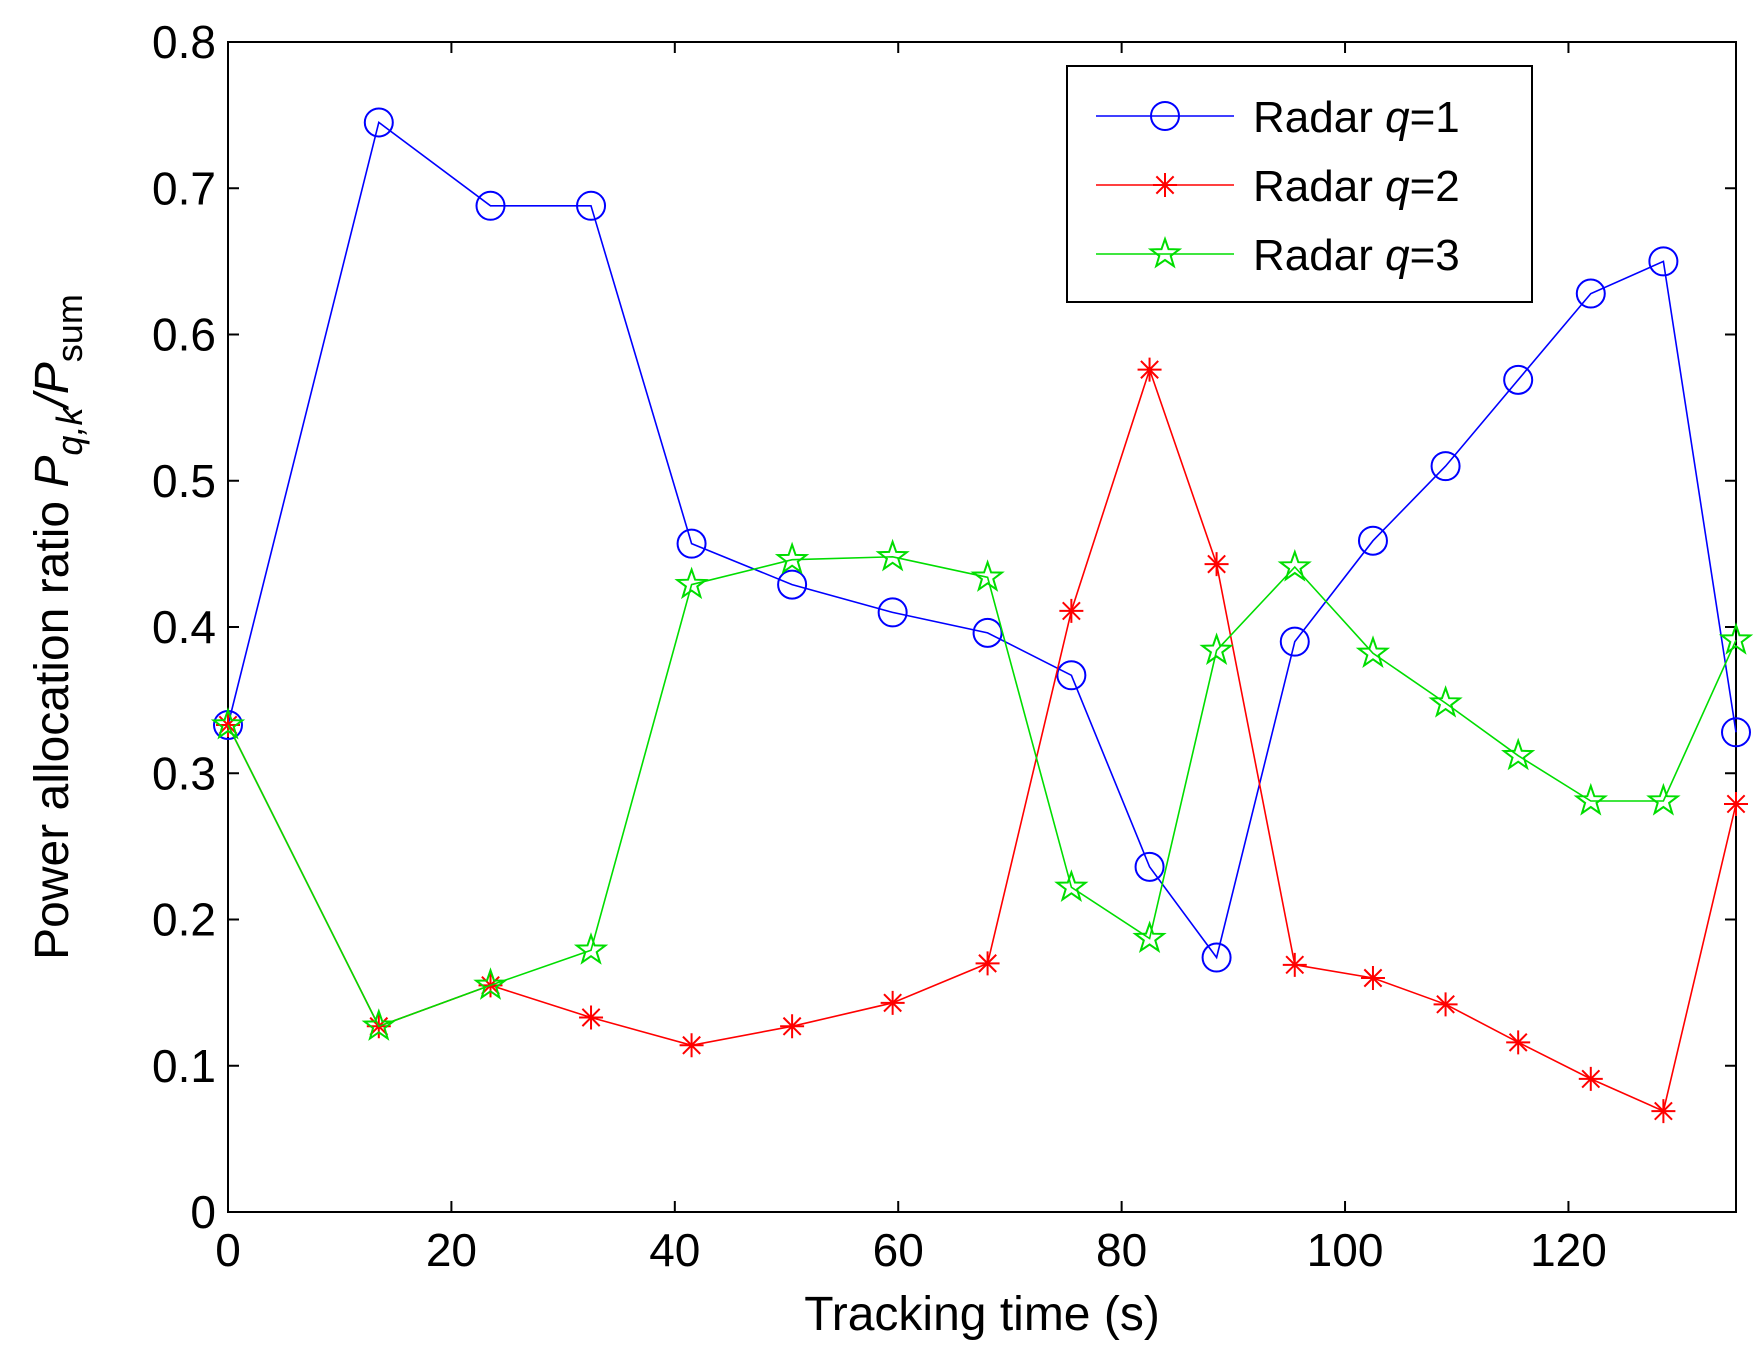 The width and height of the screenshot is (1764, 1371). I want to click on y-tick-label: 0.8, so click(184, 42).